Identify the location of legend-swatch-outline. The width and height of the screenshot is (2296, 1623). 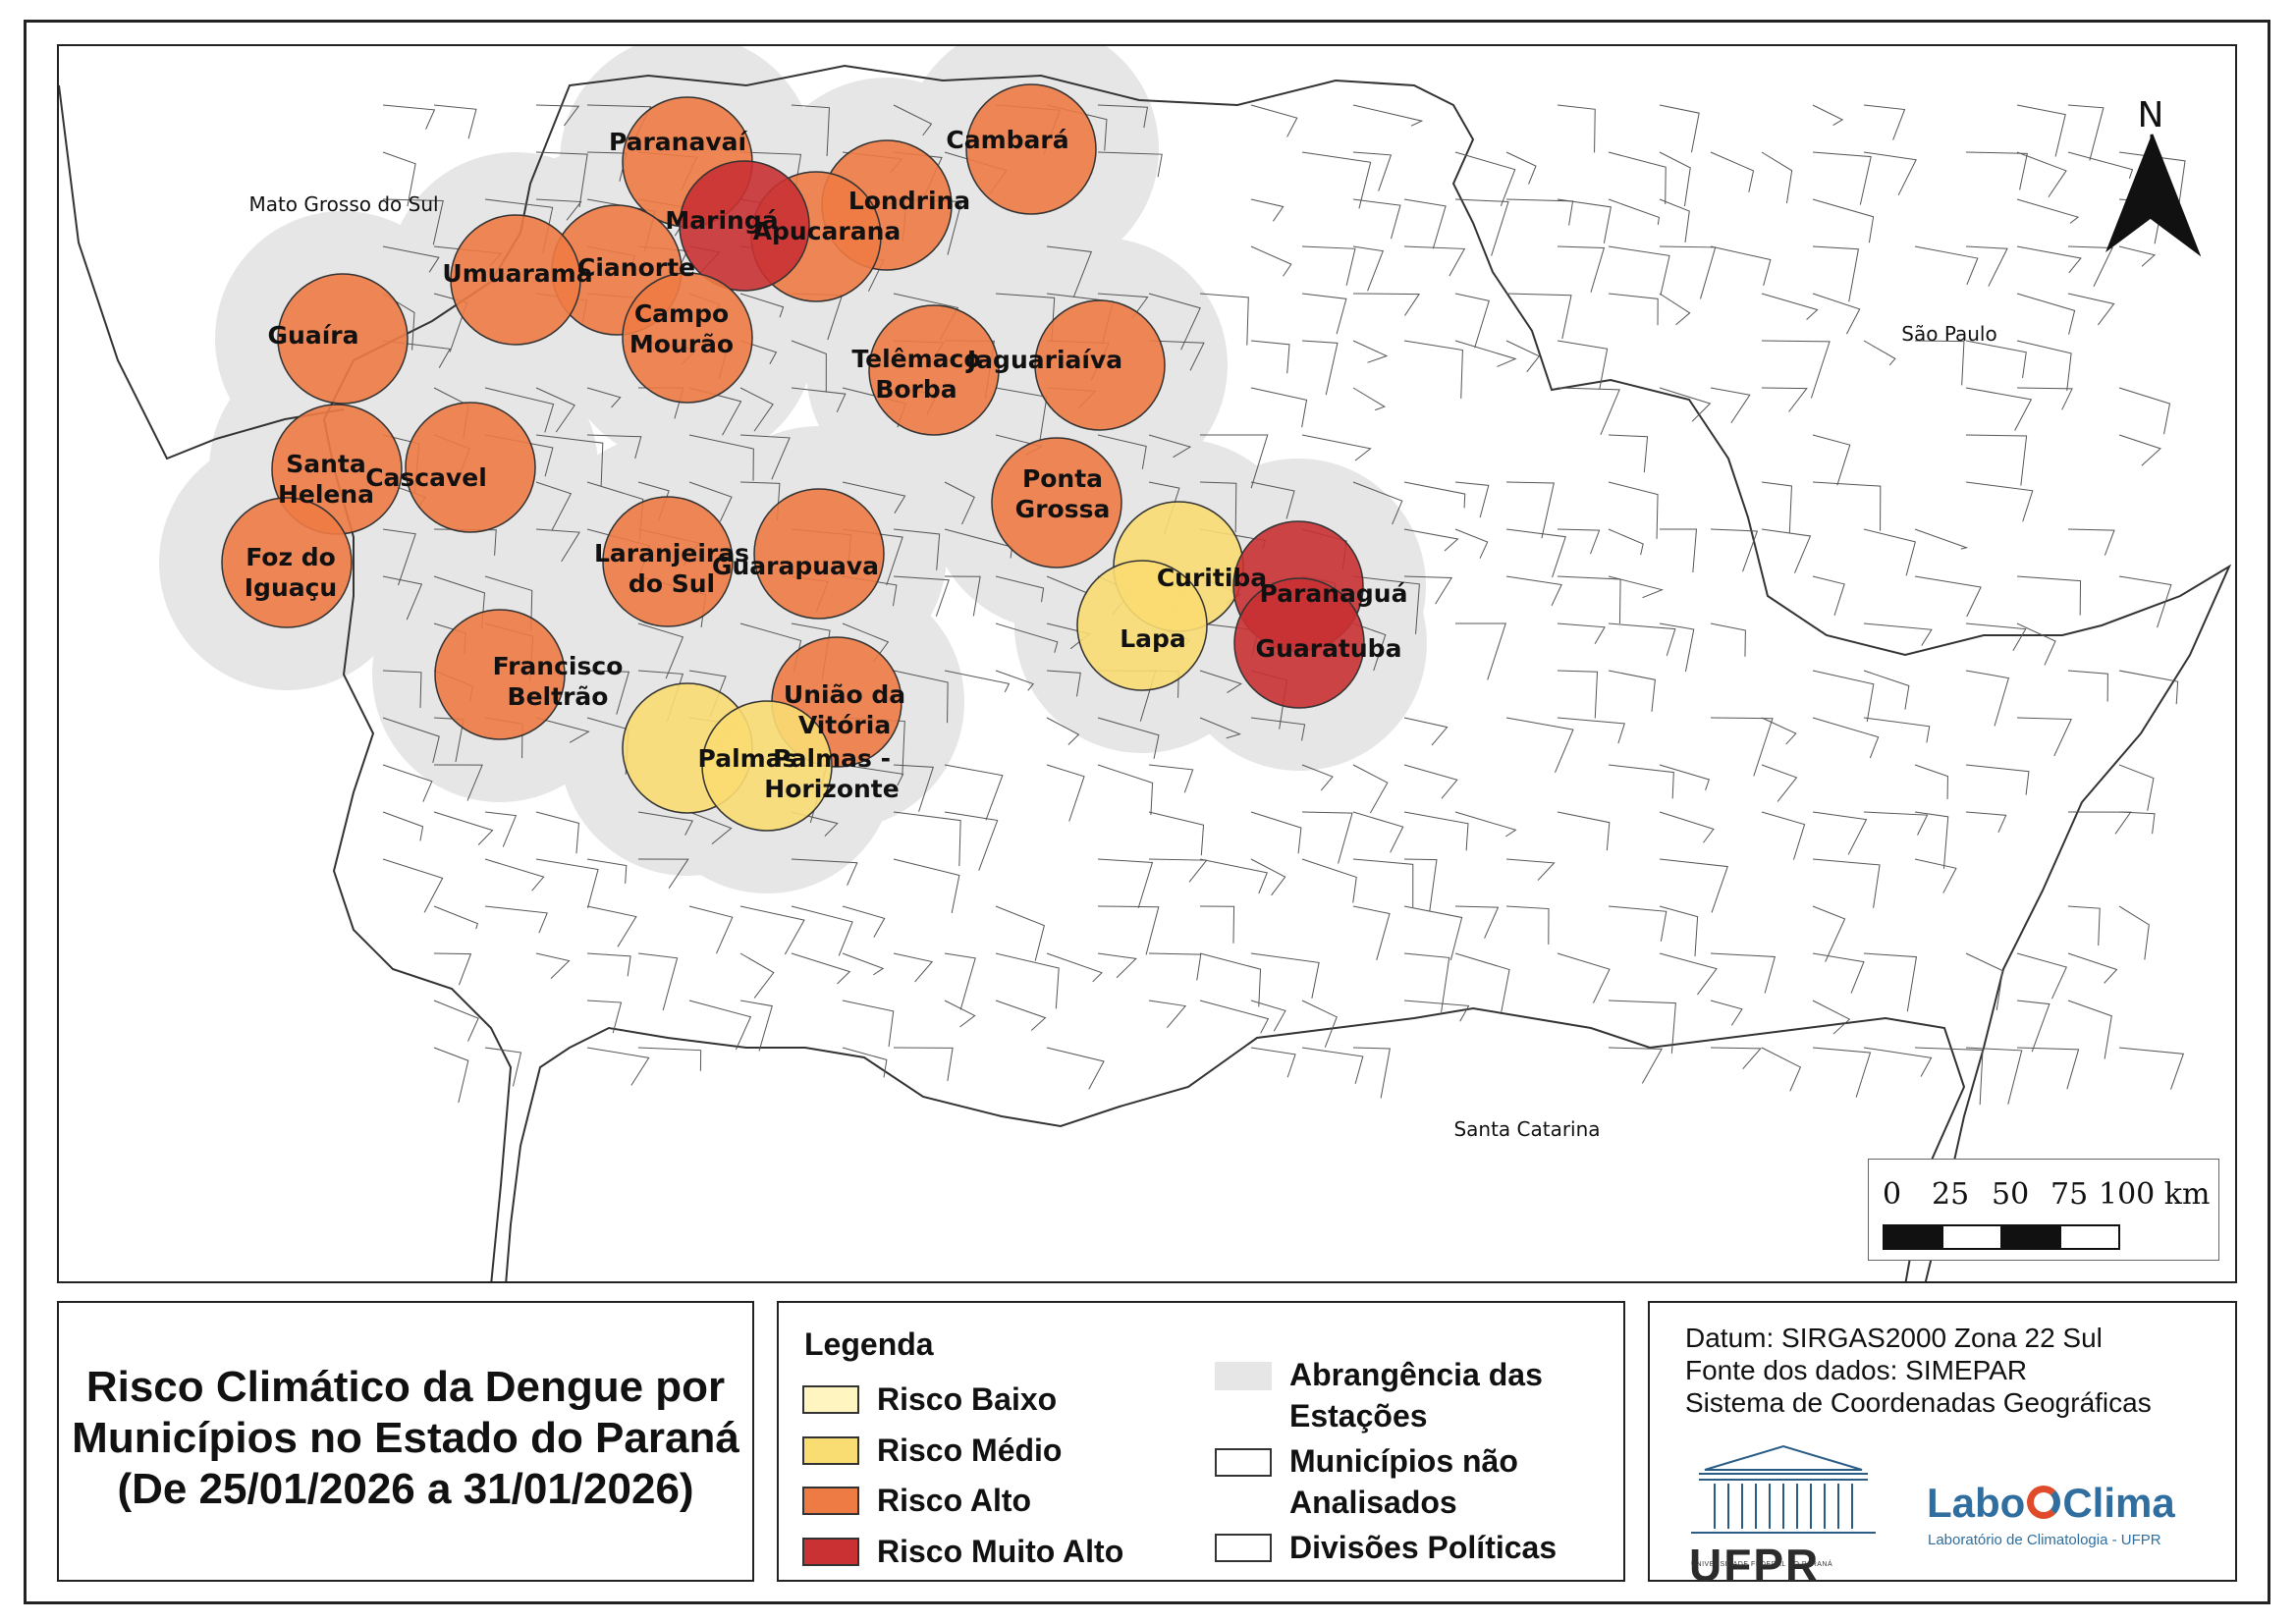
(1243, 1462).